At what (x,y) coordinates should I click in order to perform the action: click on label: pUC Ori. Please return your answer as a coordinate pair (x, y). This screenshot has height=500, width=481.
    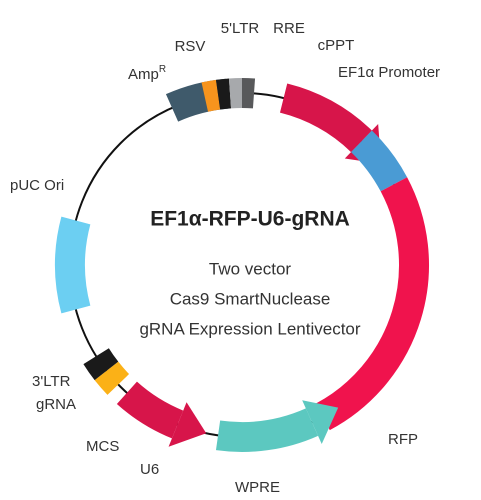
    Looking at the image, I should click on (37, 185).